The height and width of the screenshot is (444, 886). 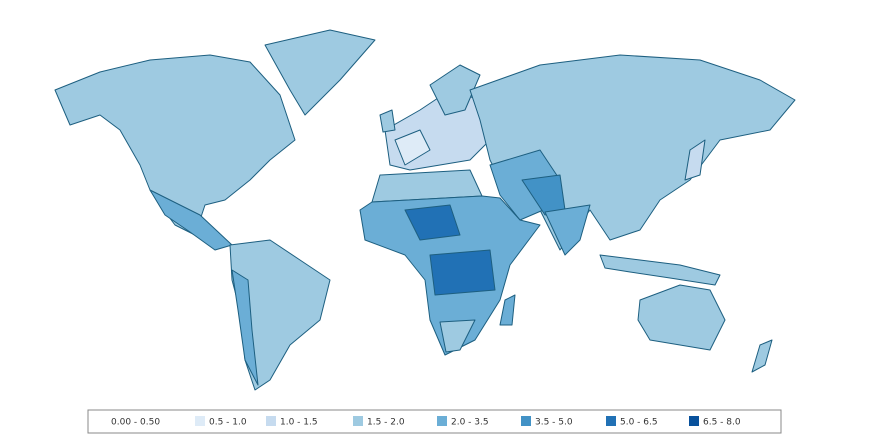 I want to click on legend-label: 6.5 - 8.0, so click(x=722, y=423).